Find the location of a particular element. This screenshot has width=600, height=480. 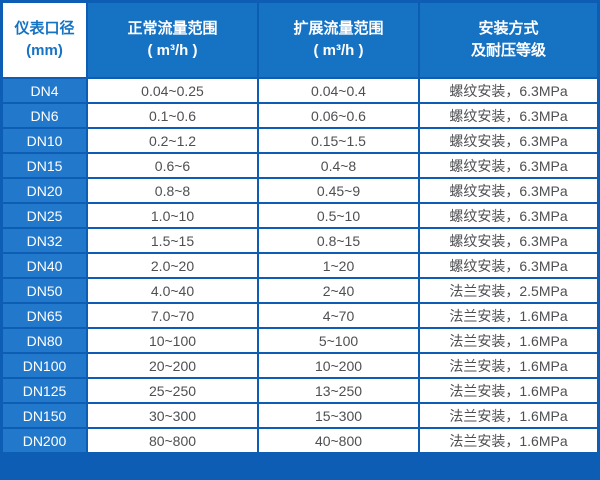

header-installation-line2: 及耐压等级 is located at coordinates (508, 50).